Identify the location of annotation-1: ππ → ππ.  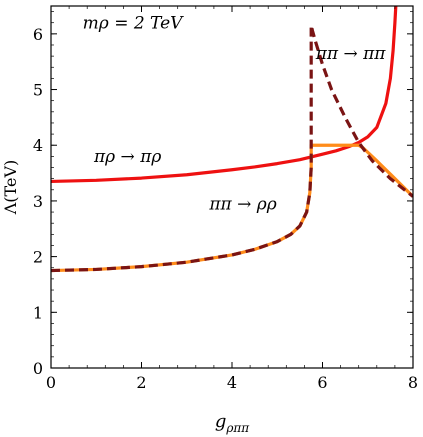
(351, 54).